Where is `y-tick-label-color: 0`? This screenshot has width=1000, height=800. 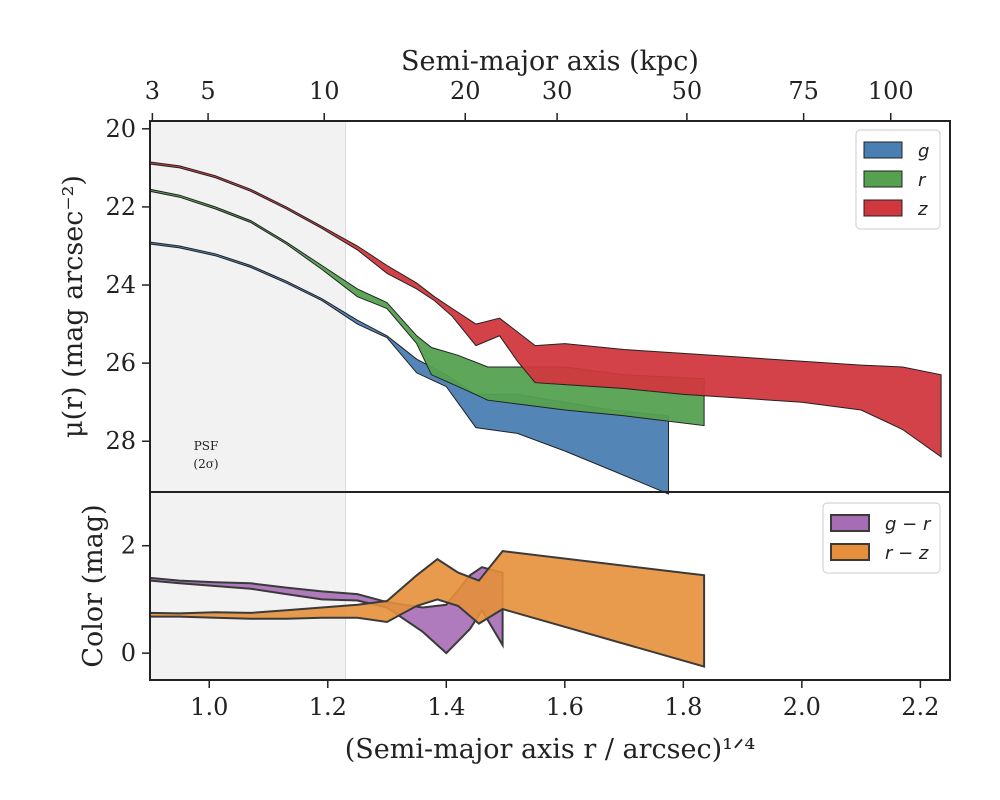
y-tick-label-color: 0 is located at coordinates (128, 653).